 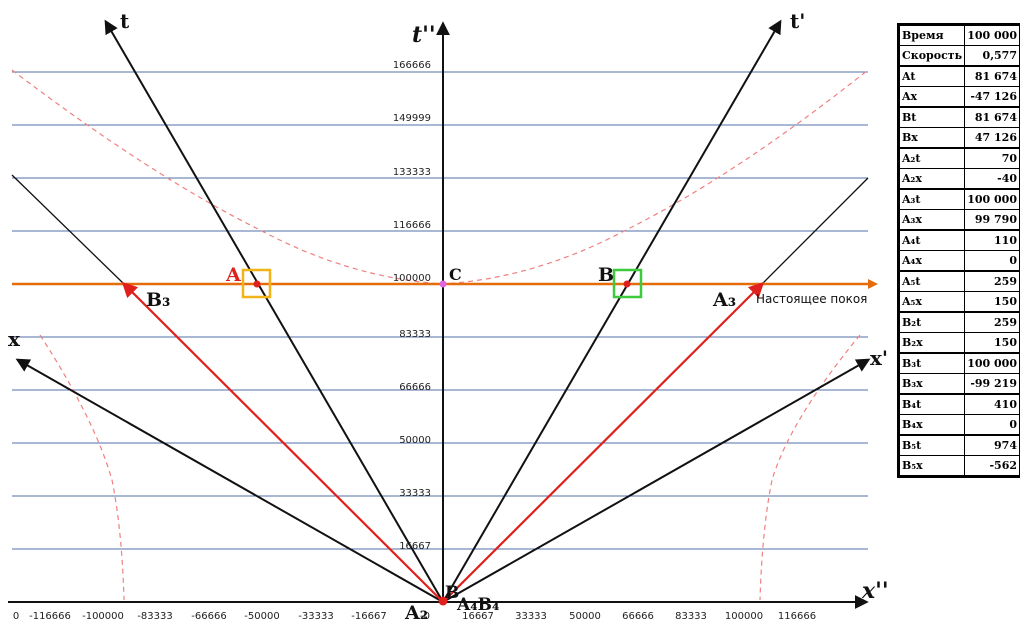 I want to click on table-row: B₄t 410, so click(x=959, y=404).